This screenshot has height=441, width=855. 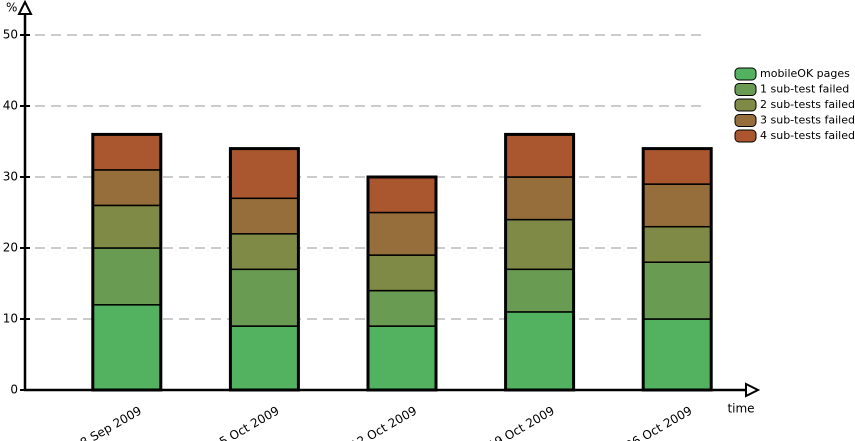 I want to click on y-axis-arrow, so click(x=25, y=7).